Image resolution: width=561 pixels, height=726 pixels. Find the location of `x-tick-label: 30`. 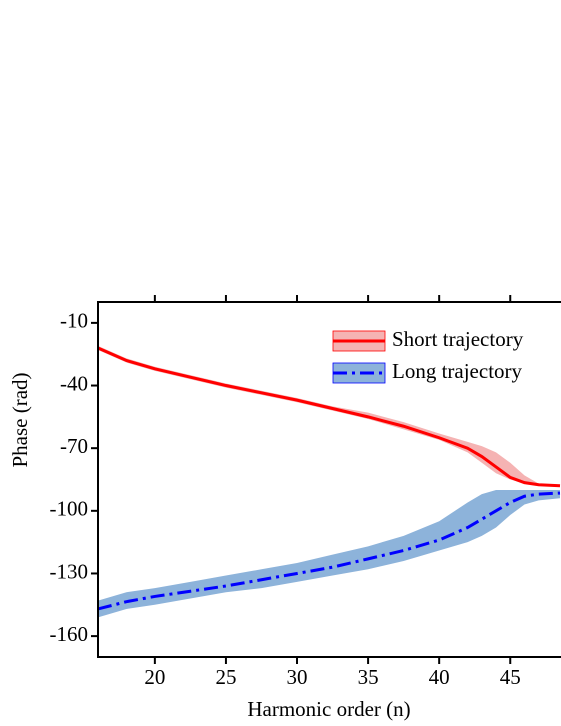

x-tick-label: 30 is located at coordinates (297, 677).